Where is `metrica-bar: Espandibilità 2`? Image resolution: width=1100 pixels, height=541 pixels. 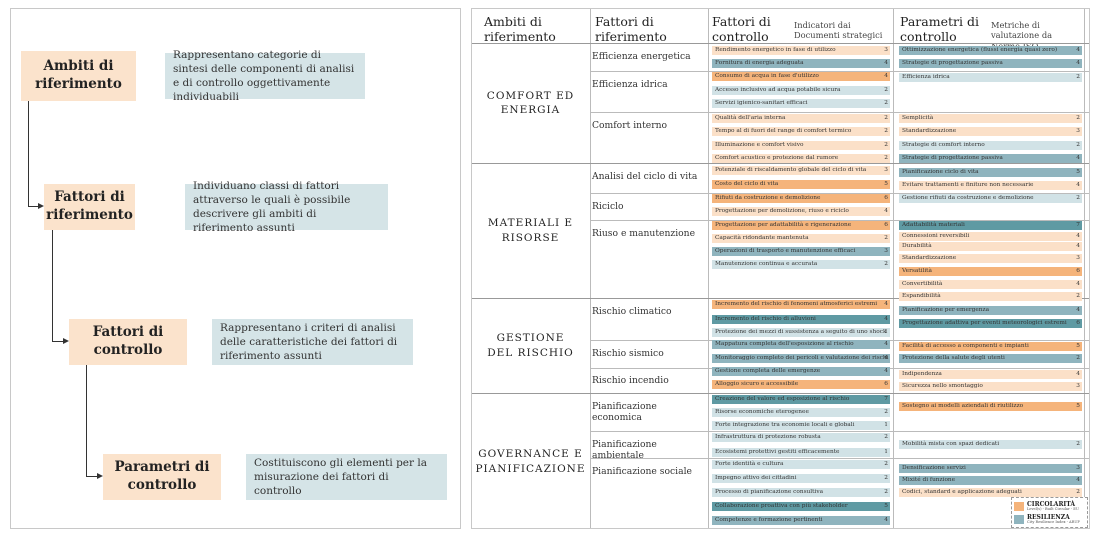 metrica-bar: Espandibilità 2 is located at coordinates (990, 296).